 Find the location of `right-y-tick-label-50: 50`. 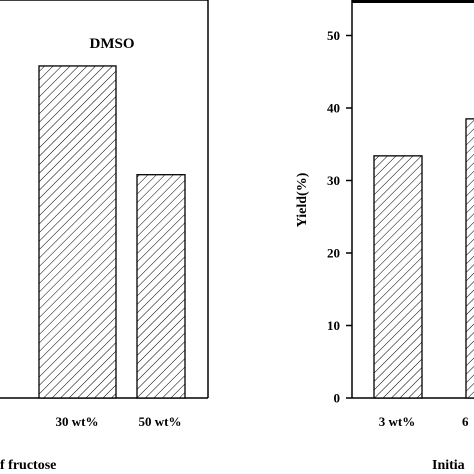

right-y-tick-label-50: 50 is located at coordinates (333, 35).